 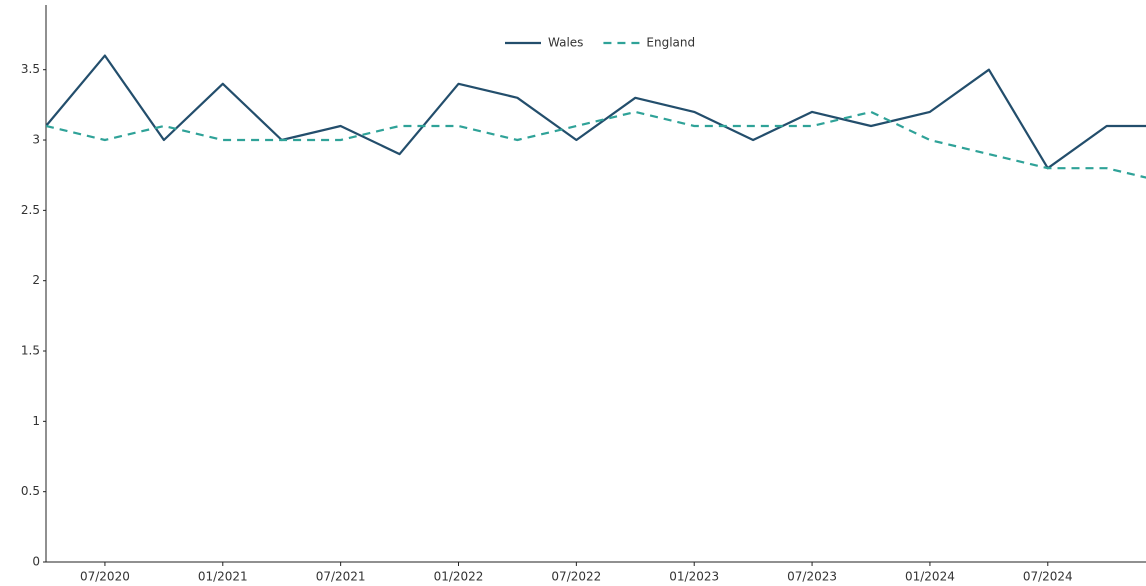 What do you see at coordinates (105, 577) in the screenshot?
I see `x-tick-label: 07/2020` at bounding box center [105, 577].